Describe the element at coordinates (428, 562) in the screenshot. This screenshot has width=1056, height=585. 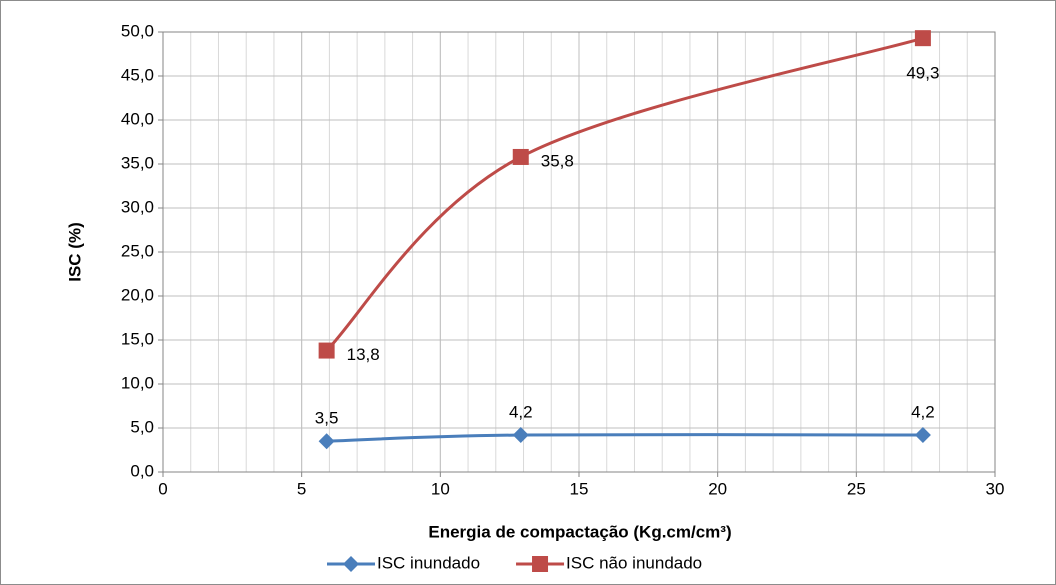
I see `legend-label: ISC inundado` at that location.